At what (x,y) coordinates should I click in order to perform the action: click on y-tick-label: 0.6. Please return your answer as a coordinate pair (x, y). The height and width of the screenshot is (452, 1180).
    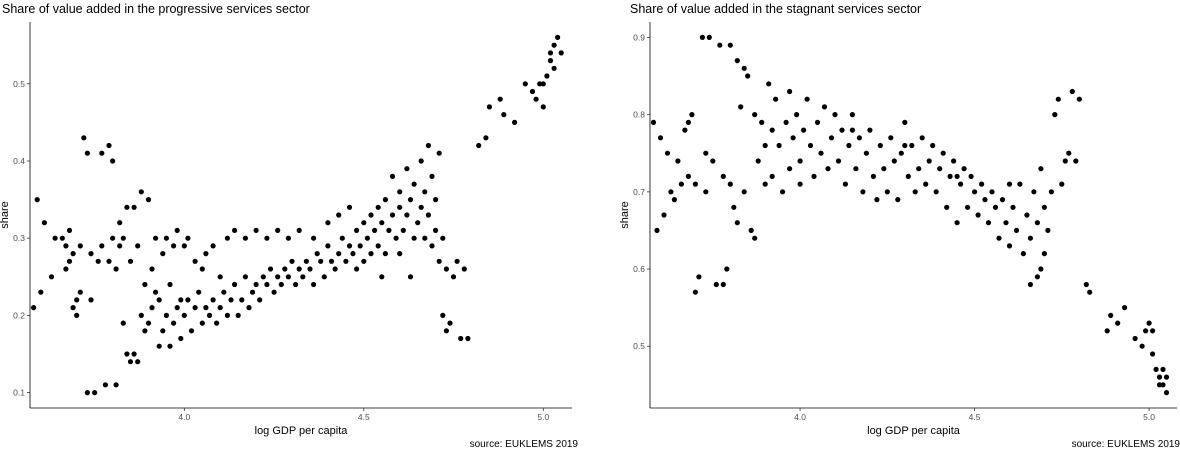
    Looking at the image, I should click on (639, 269).